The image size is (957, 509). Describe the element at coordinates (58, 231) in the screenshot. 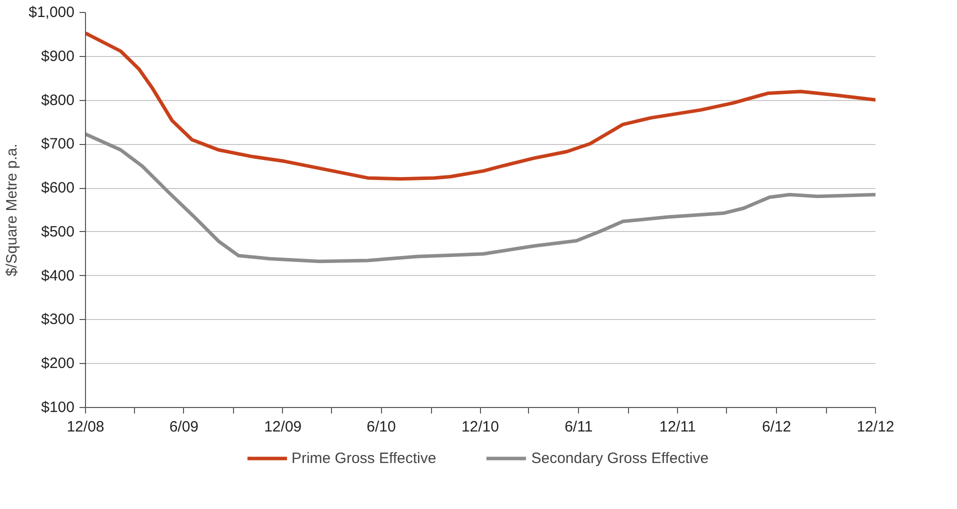

I see `y-tick-label: $500` at that location.